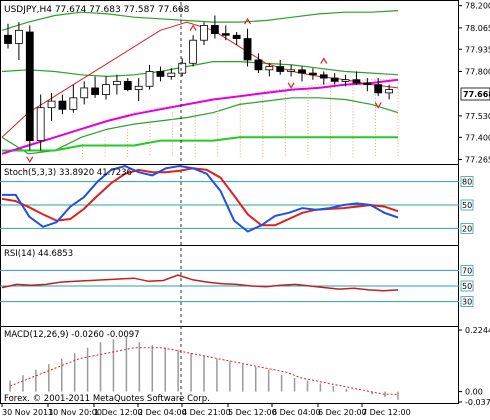 The width and height of the screenshot is (490, 420). Describe the element at coordinates (477, 71) in the screenshot. I see `price-tick-label: 77.800` at that location.